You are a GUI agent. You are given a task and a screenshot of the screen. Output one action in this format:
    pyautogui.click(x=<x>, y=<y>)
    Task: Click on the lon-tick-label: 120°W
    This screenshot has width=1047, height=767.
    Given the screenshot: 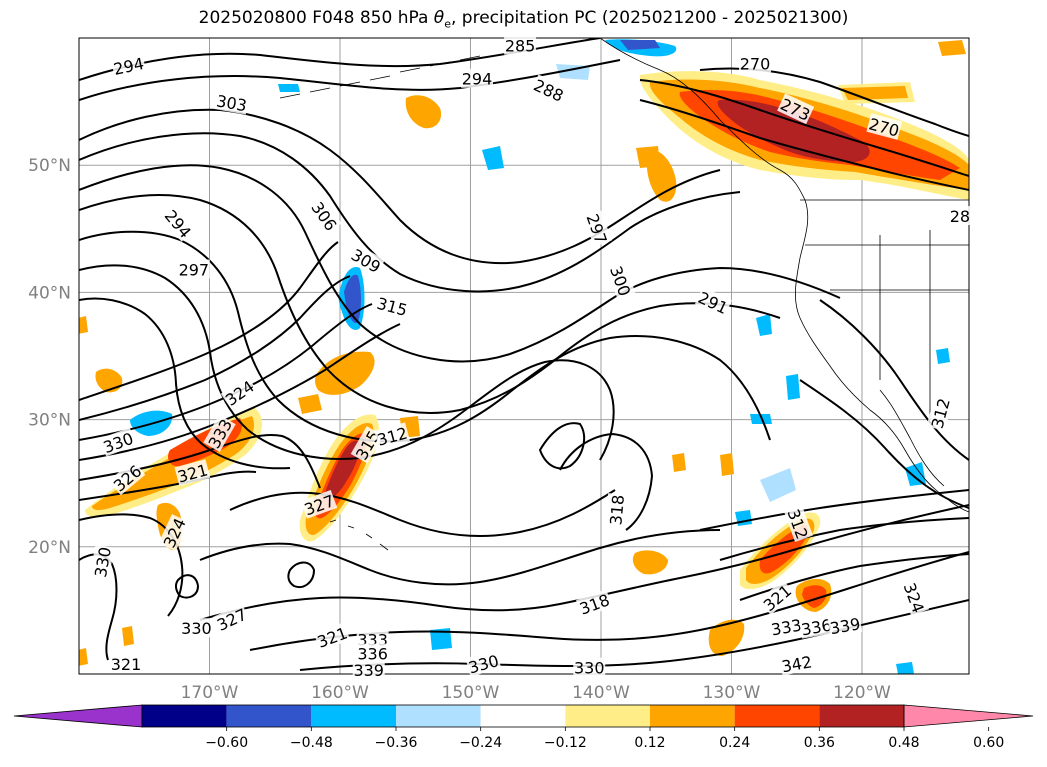 What is the action you would take?
    pyautogui.click(x=862, y=693)
    